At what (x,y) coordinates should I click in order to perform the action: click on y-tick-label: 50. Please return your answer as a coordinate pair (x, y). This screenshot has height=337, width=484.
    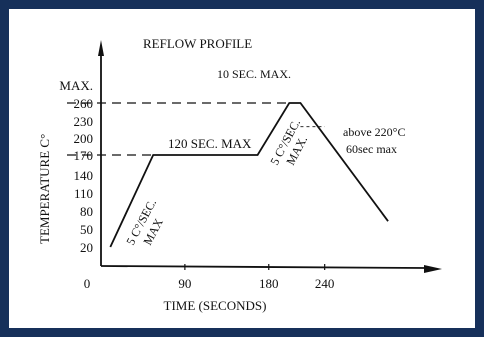
    Looking at the image, I should click on (86, 229).